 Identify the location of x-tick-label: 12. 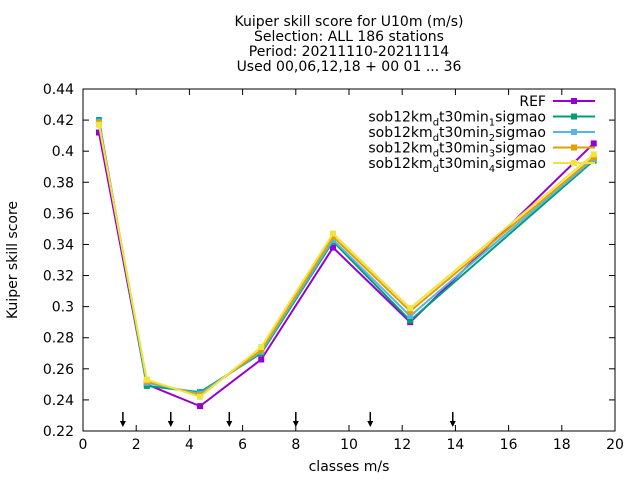
(402, 445).